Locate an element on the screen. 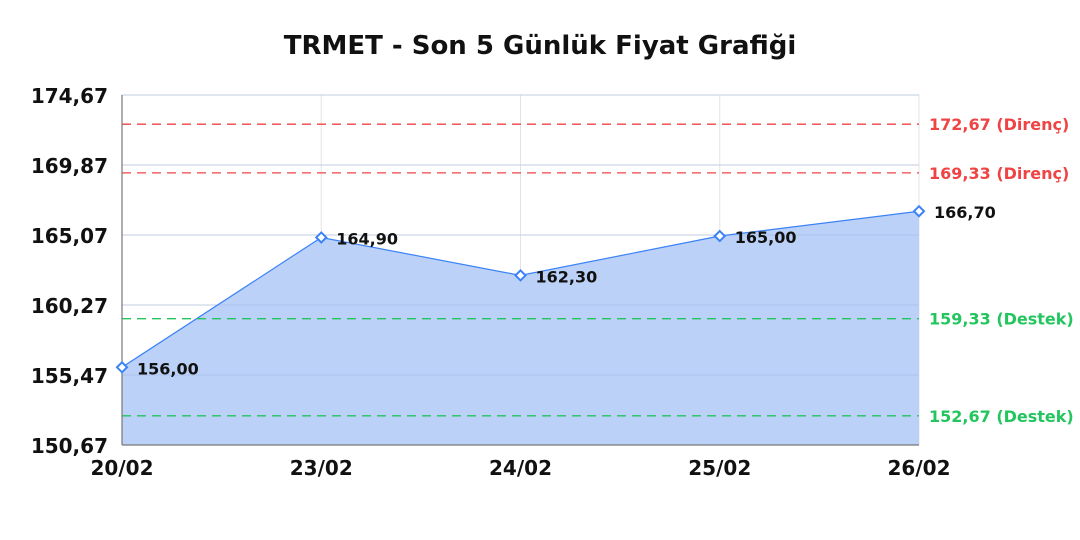 The width and height of the screenshot is (1080, 540). y-tick-label: 155,47 is located at coordinates (69, 376).